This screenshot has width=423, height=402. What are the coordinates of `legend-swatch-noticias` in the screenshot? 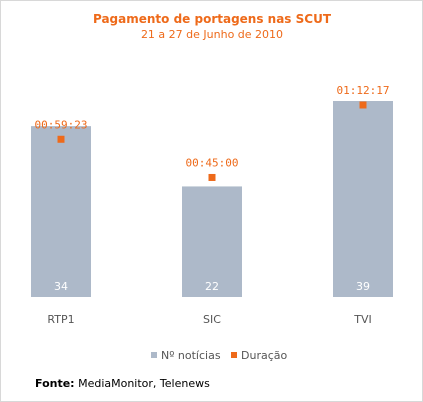 It's located at (154, 355).